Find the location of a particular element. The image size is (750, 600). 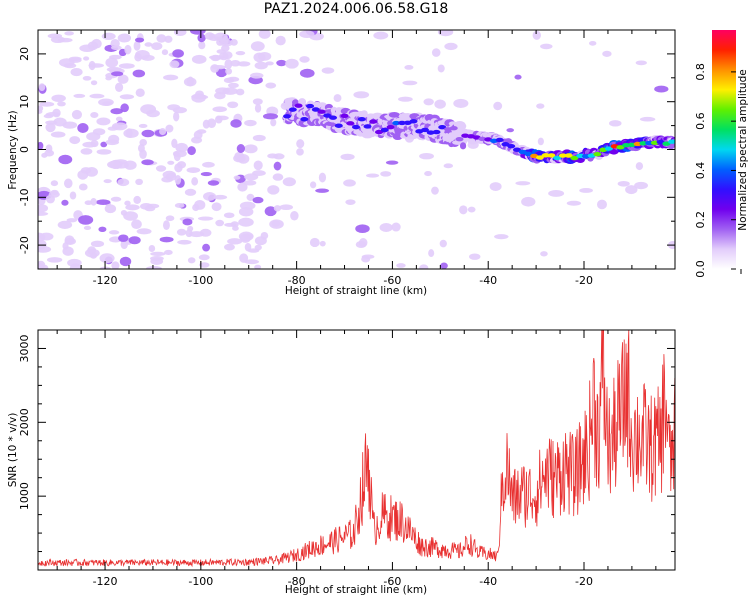

colorbar-ticks: 0.0 0.2 0.4 0.6 0.8 is located at coordinates (718, 170).